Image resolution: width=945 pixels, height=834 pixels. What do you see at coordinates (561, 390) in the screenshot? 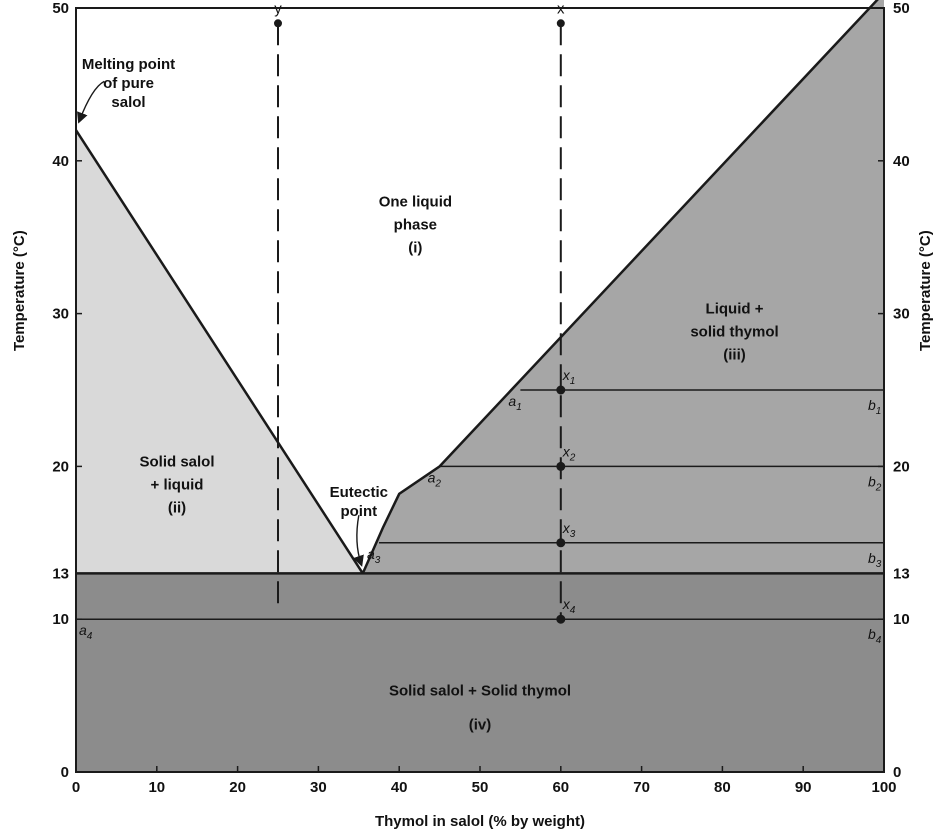
I see `state-point-x1` at bounding box center [561, 390].